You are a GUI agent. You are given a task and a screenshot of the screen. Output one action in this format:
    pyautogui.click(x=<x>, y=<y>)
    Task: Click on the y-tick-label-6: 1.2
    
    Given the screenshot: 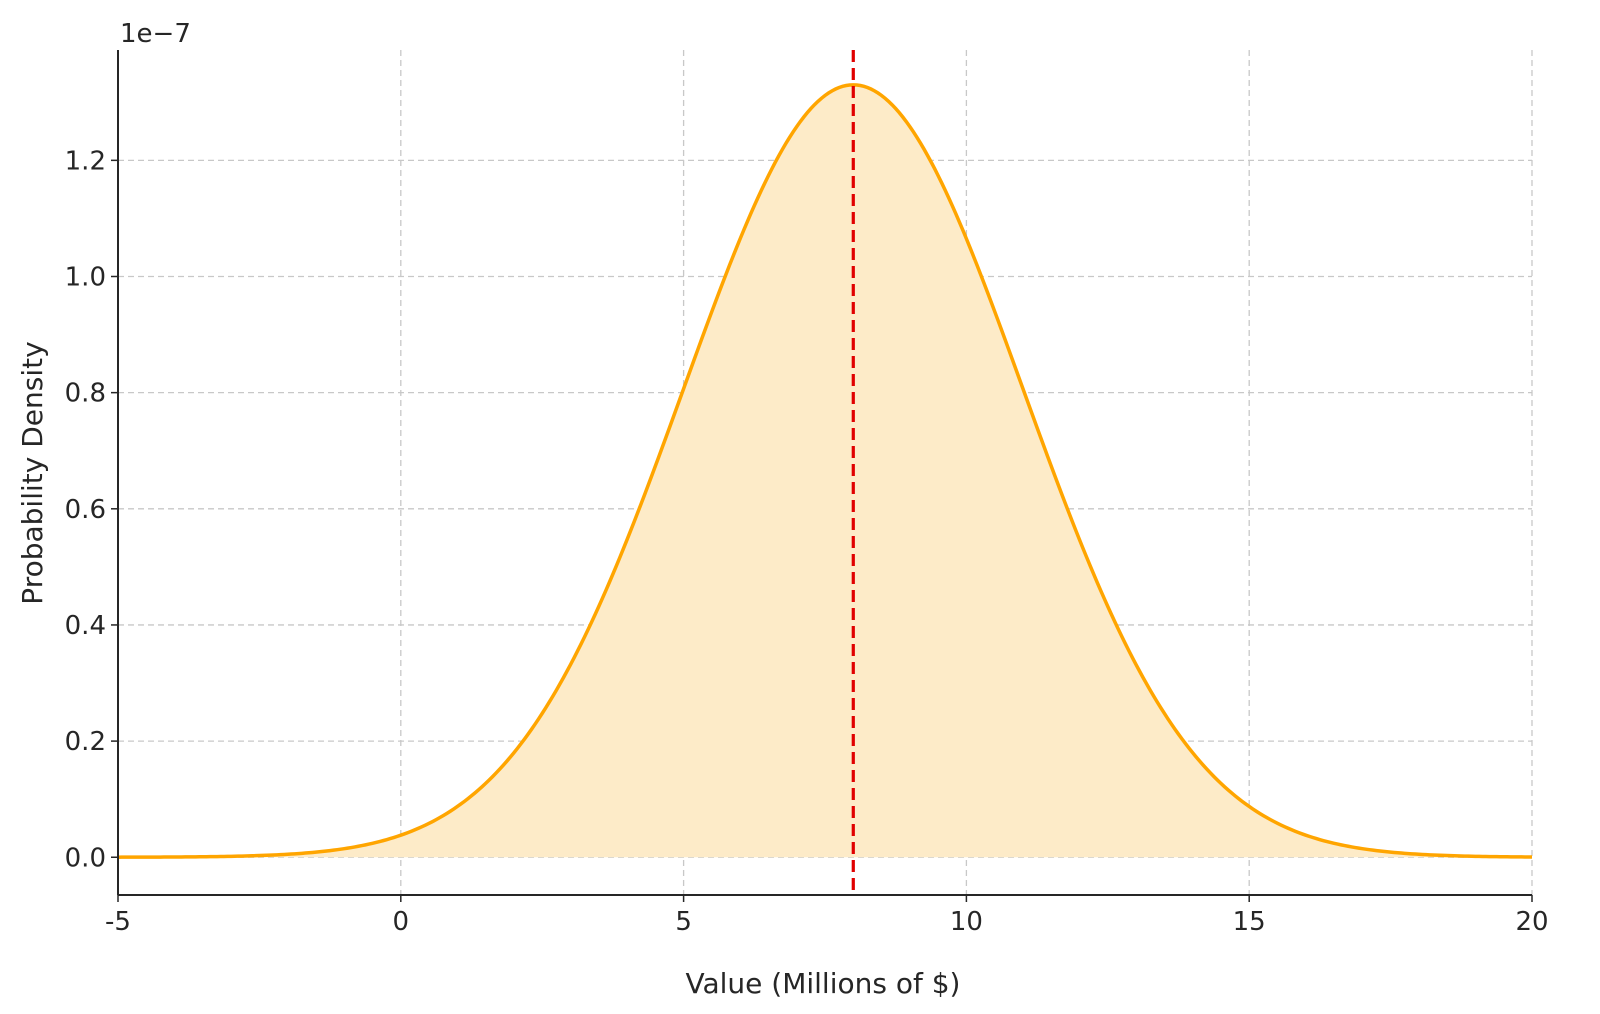 What is the action you would take?
    pyautogui.click(x=85, y=161)
    